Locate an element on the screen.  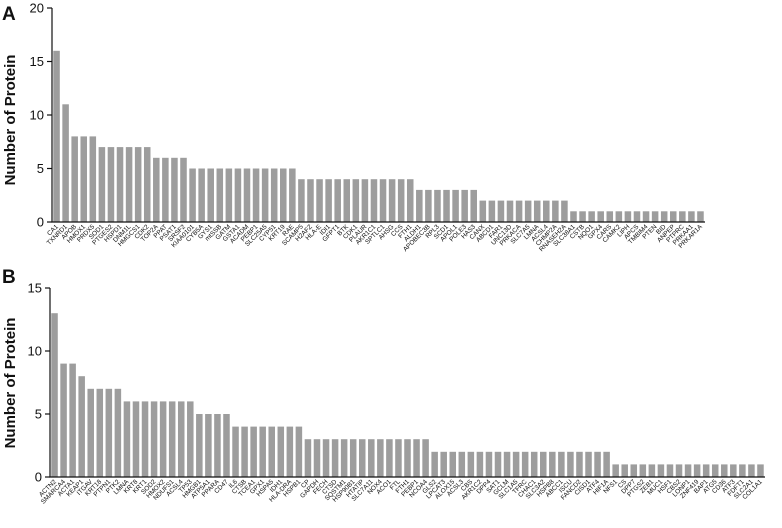
panel-b-letter: B is located at coordinates (9, 277).